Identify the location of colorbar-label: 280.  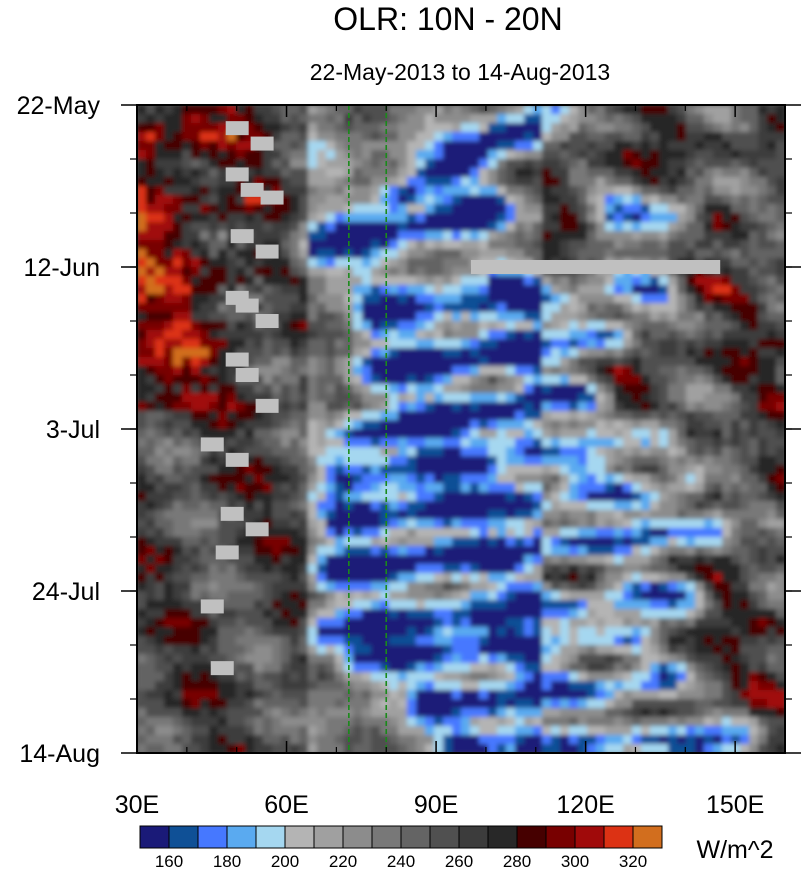
(517, 860).